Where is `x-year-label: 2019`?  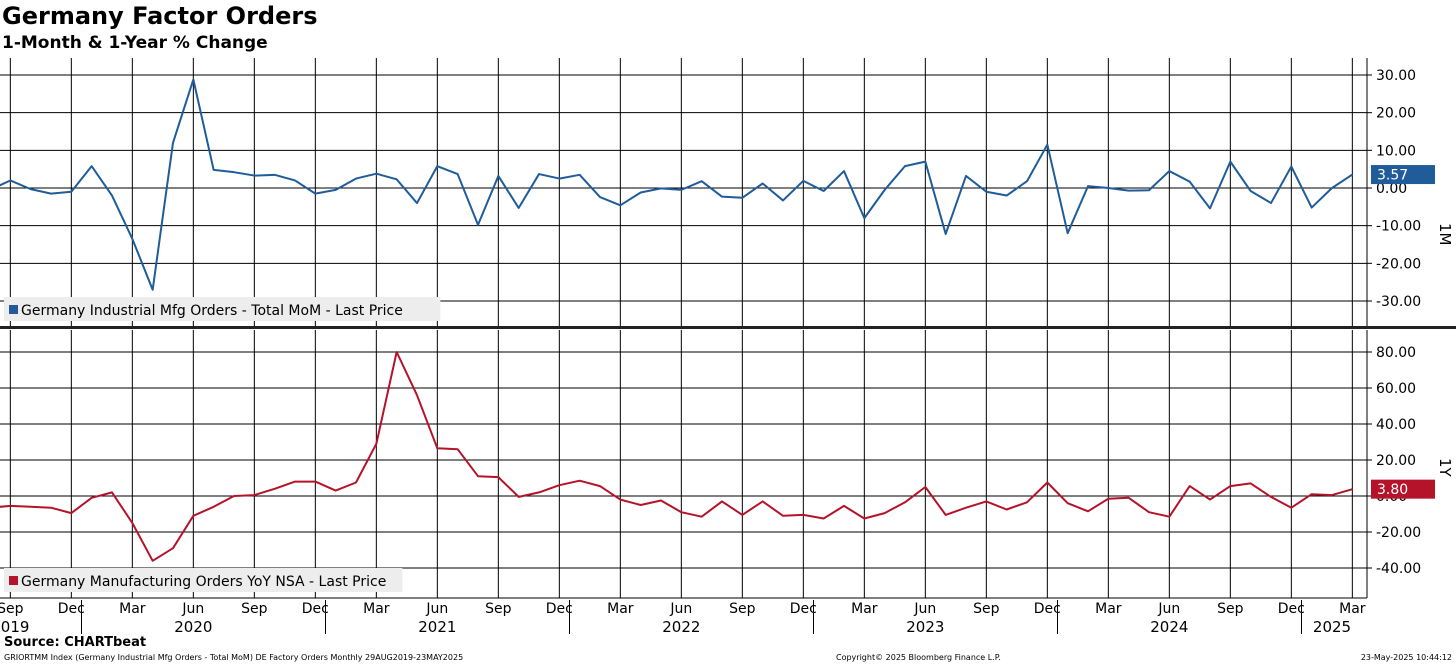 x-year-label: 2019 is located at coordinates (14, 627).